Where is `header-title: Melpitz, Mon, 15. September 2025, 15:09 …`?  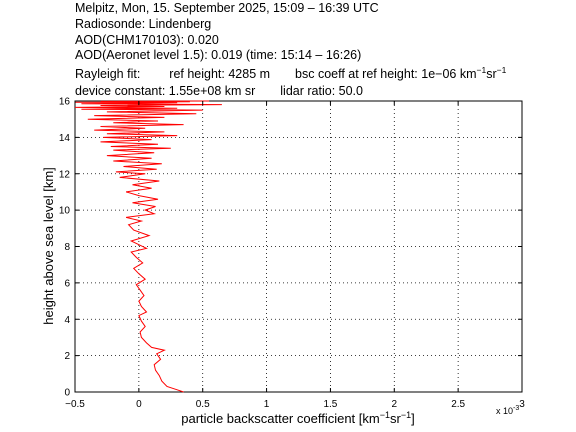
header-title: Melpitz, Mon, 15. September 2025, 15:09 … is located at coordinates (227, 8).